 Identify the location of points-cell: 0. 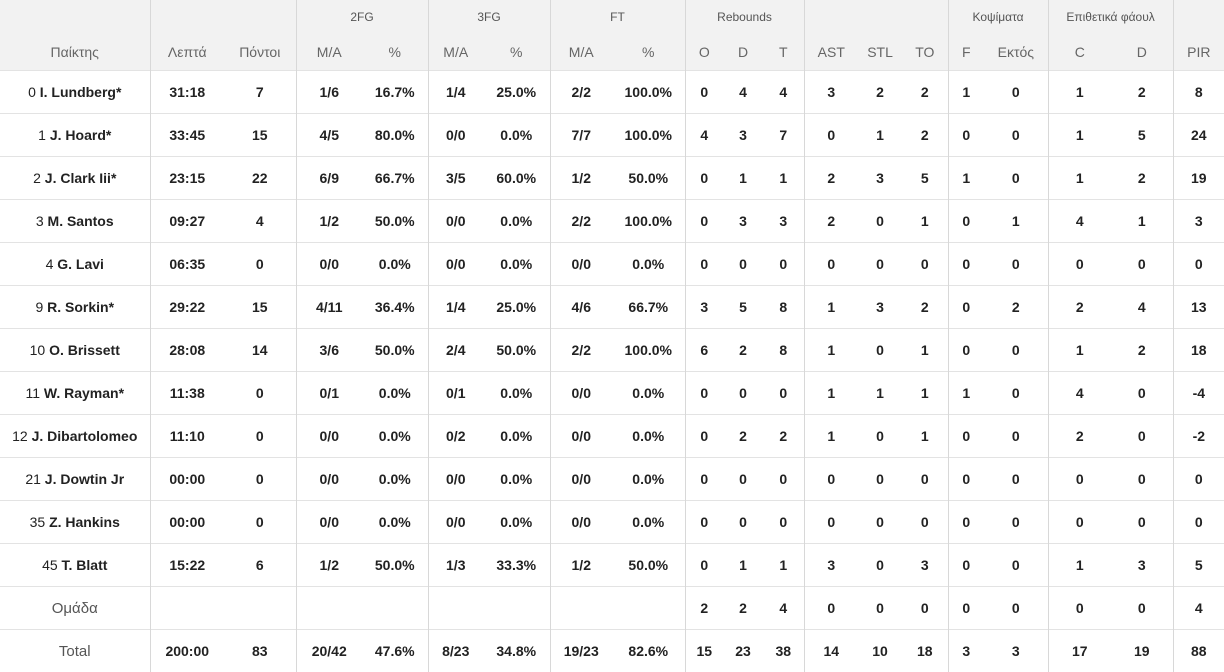
(260, 522).